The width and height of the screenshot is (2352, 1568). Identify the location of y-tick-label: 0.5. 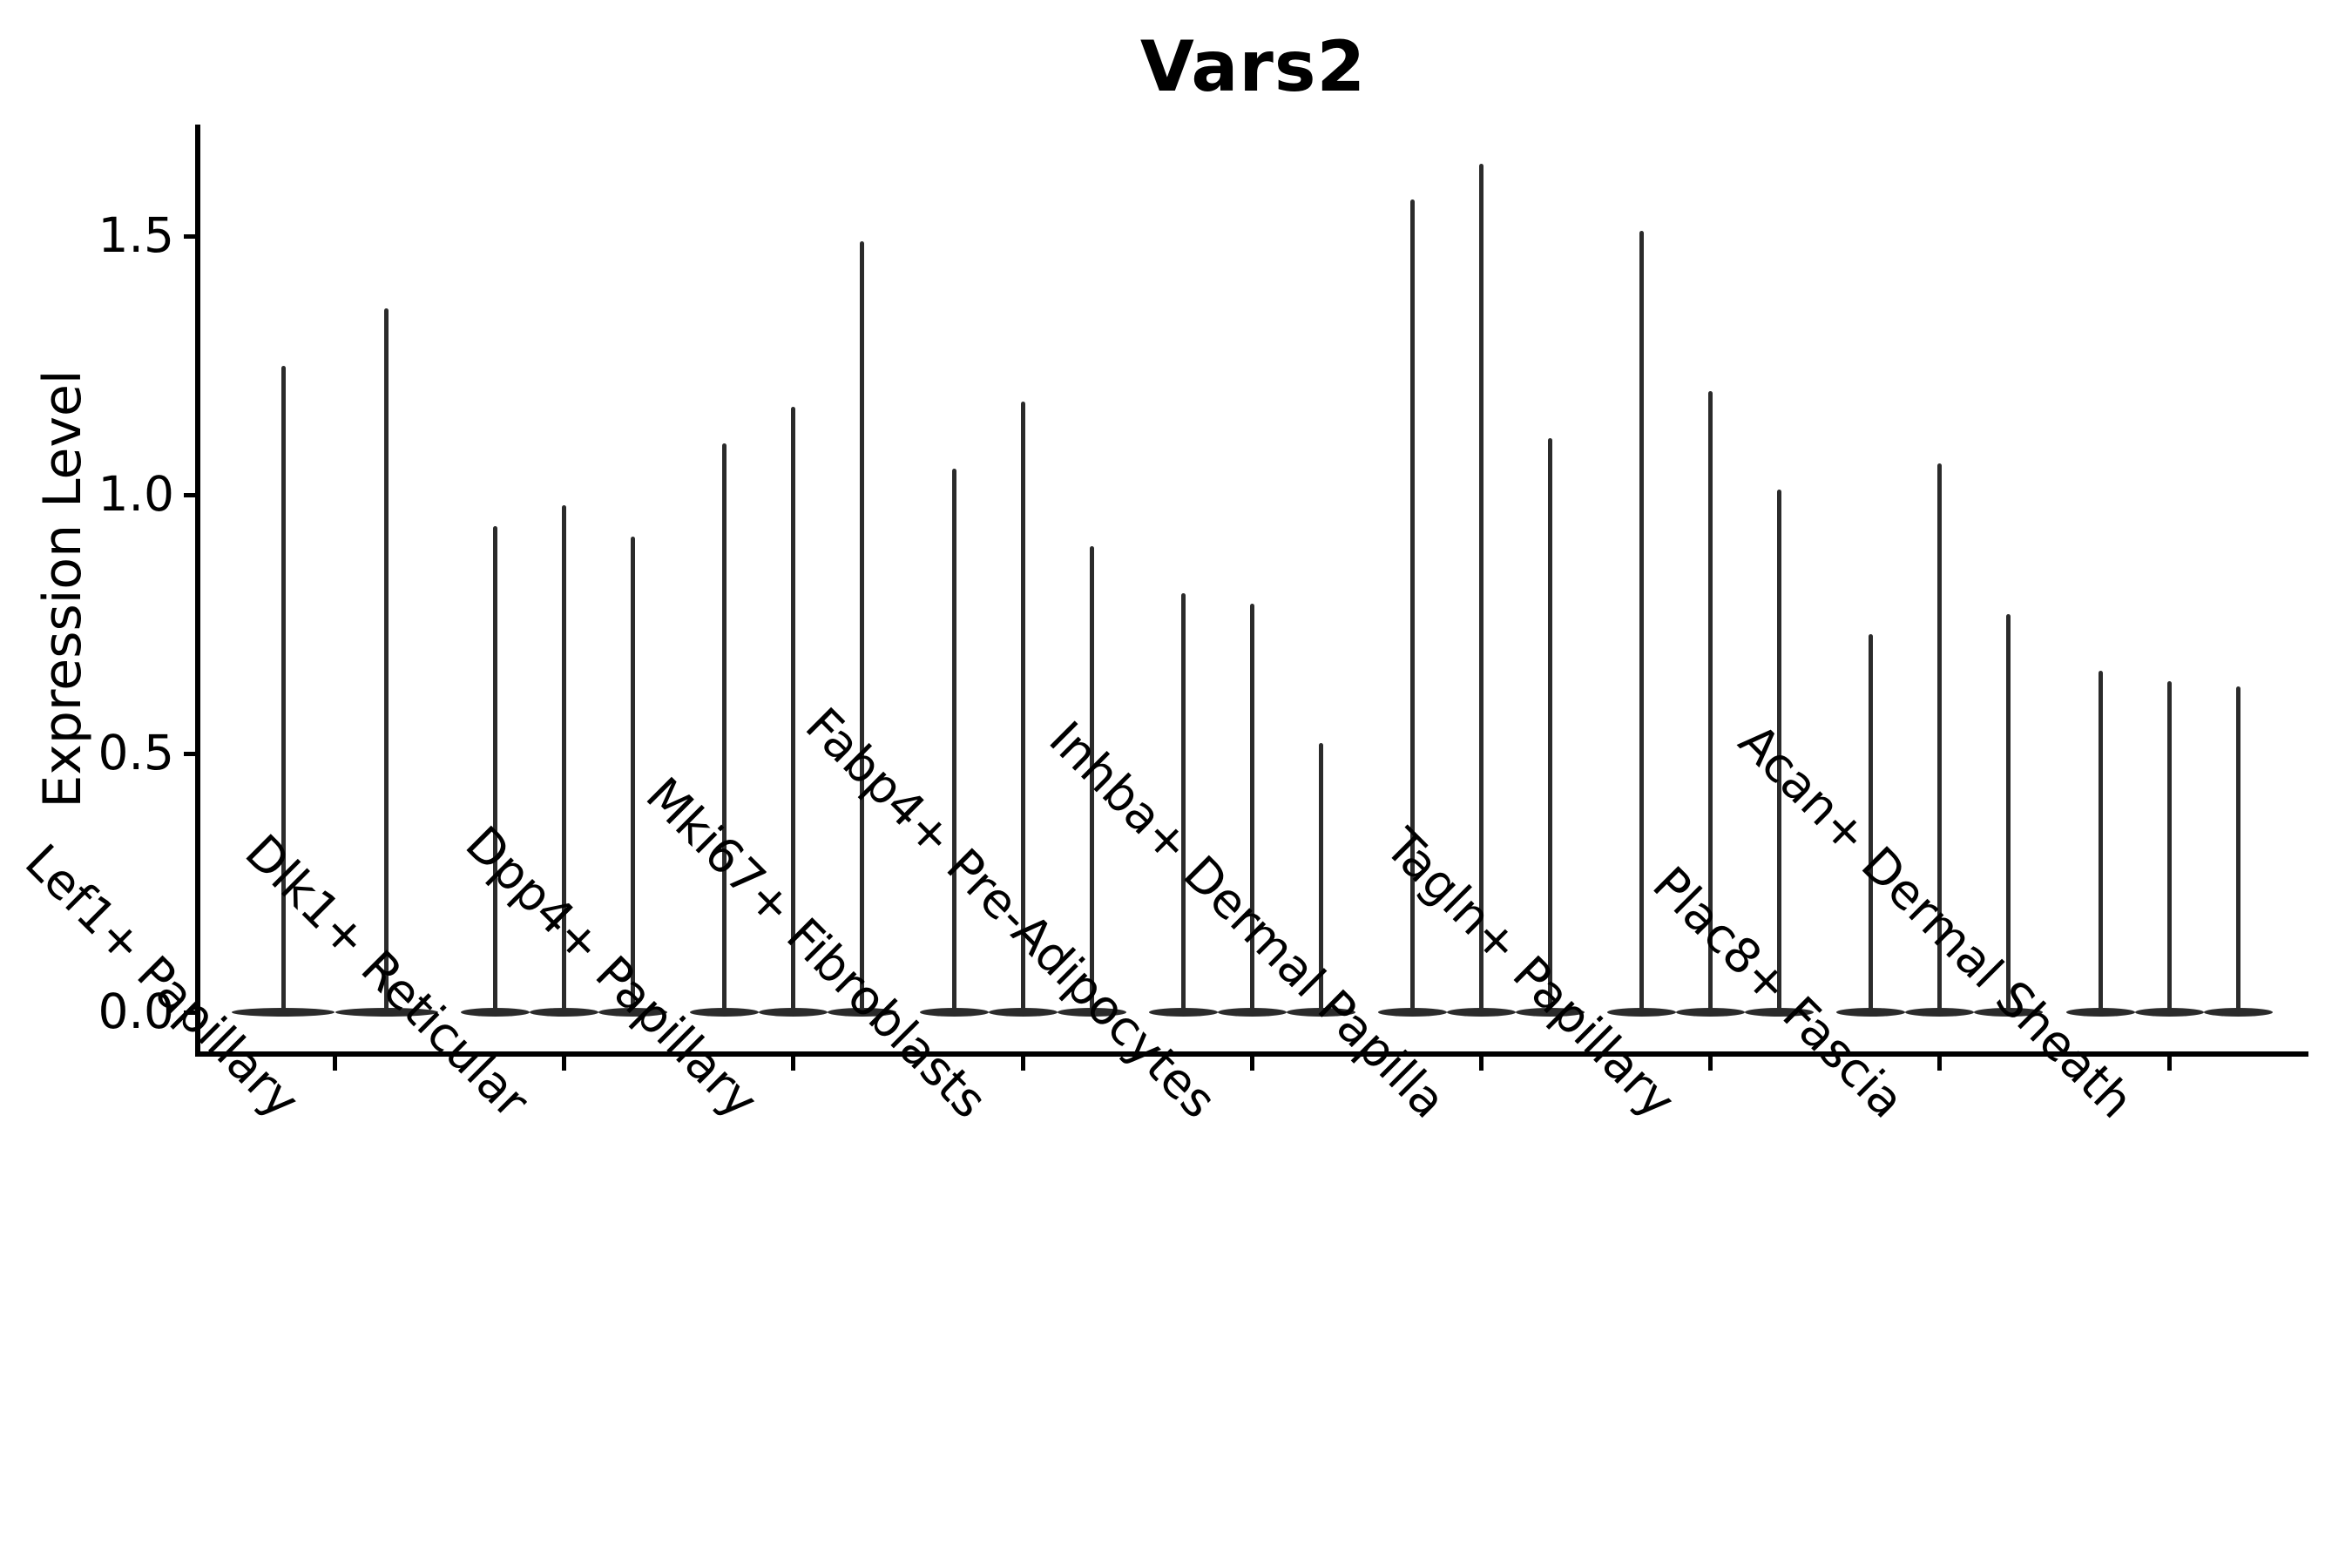
(136, 753).